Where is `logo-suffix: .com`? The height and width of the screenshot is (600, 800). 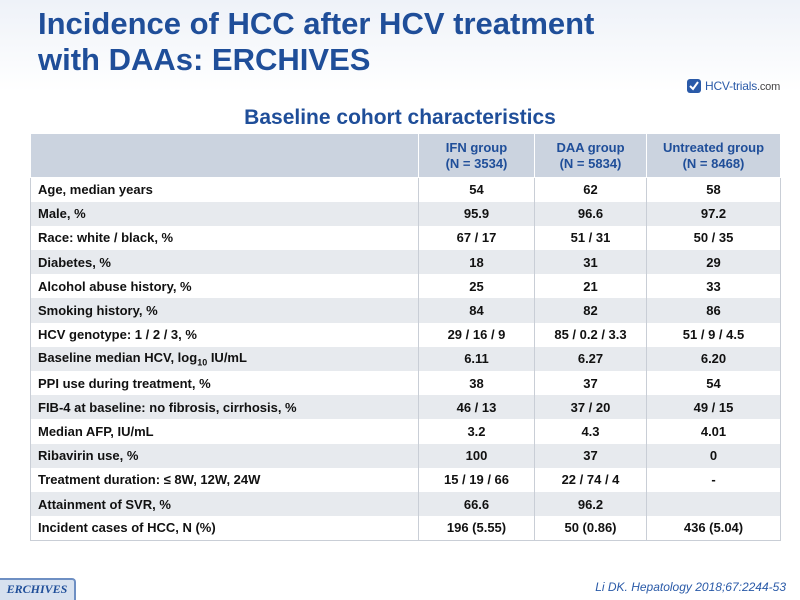
logo-suffix: .com is located at coordinates (769, 87).